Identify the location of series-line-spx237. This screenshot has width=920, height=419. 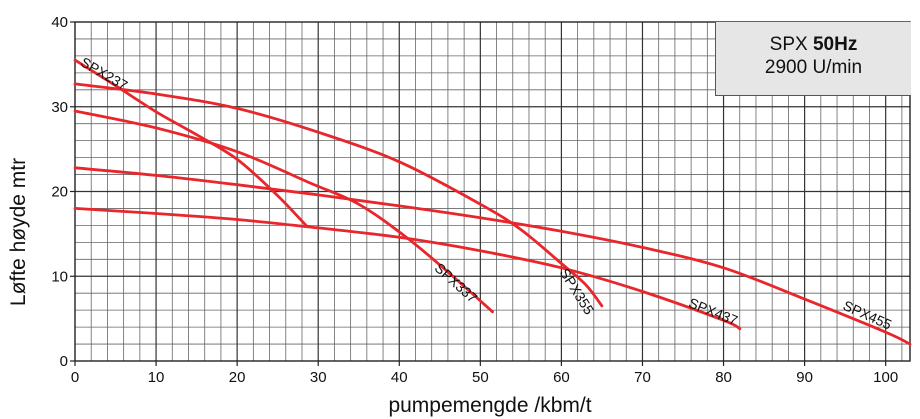
(190, 142).